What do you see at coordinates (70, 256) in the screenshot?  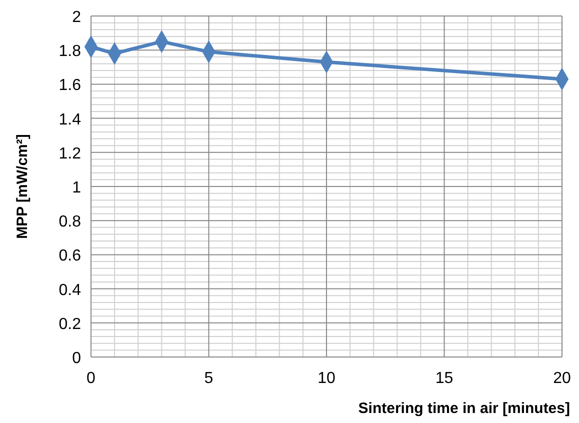 I see `y-tick-label: 0.6` at bounding box center [70, 256].